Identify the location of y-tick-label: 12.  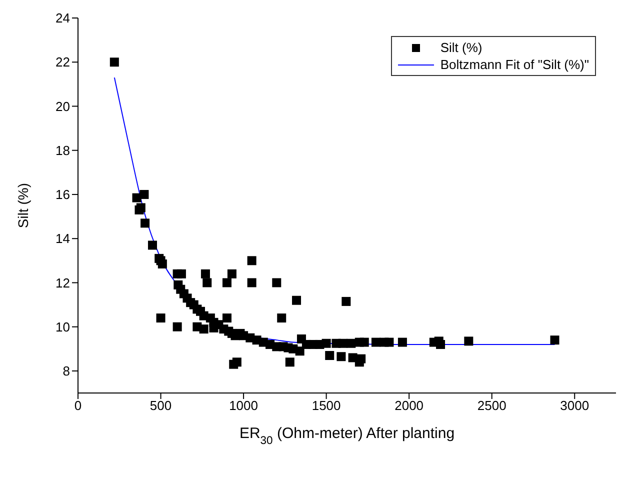
(63, 282).